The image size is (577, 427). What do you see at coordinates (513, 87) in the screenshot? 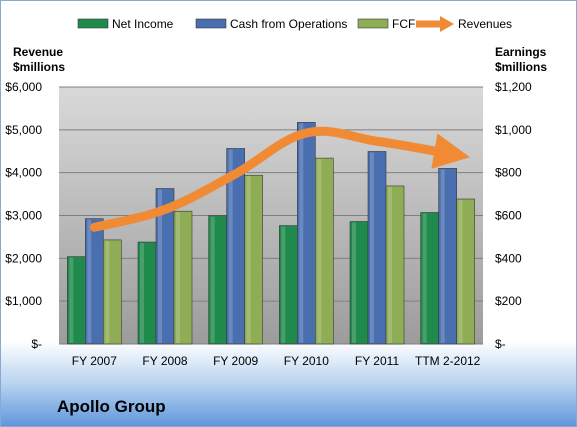
I see `right-tick-label: $1,200` at bounding box center [513, 87].